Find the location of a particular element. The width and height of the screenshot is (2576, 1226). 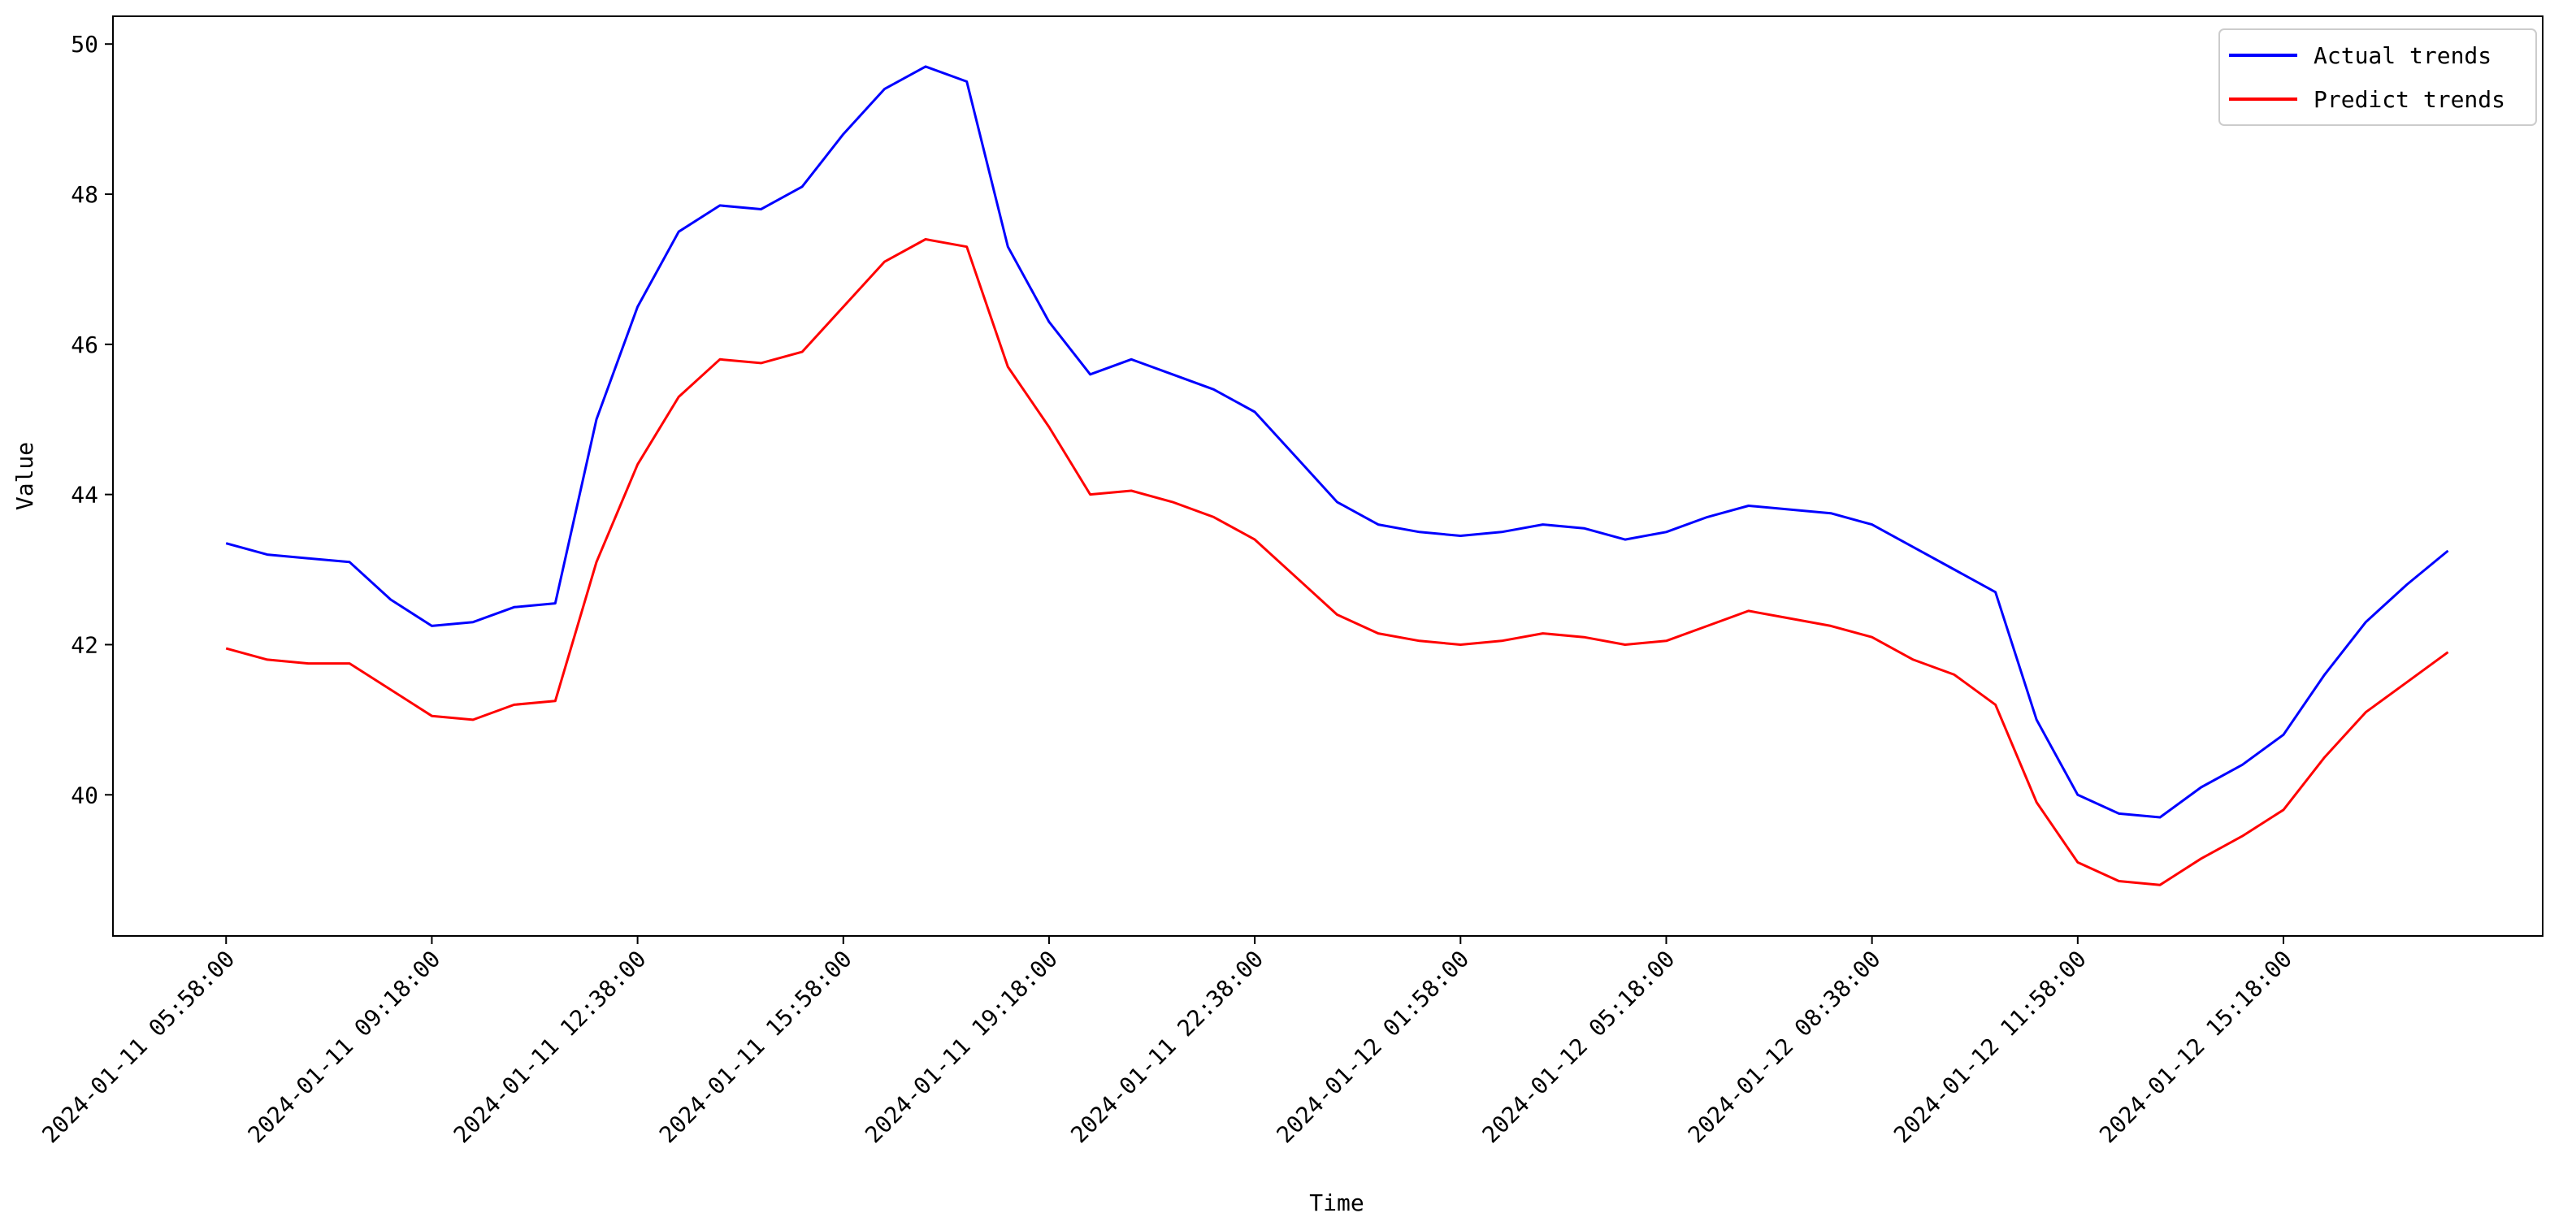

x-tick-label: 2024-01-12 05:18:00 is located at coordinates (1578, 1047).